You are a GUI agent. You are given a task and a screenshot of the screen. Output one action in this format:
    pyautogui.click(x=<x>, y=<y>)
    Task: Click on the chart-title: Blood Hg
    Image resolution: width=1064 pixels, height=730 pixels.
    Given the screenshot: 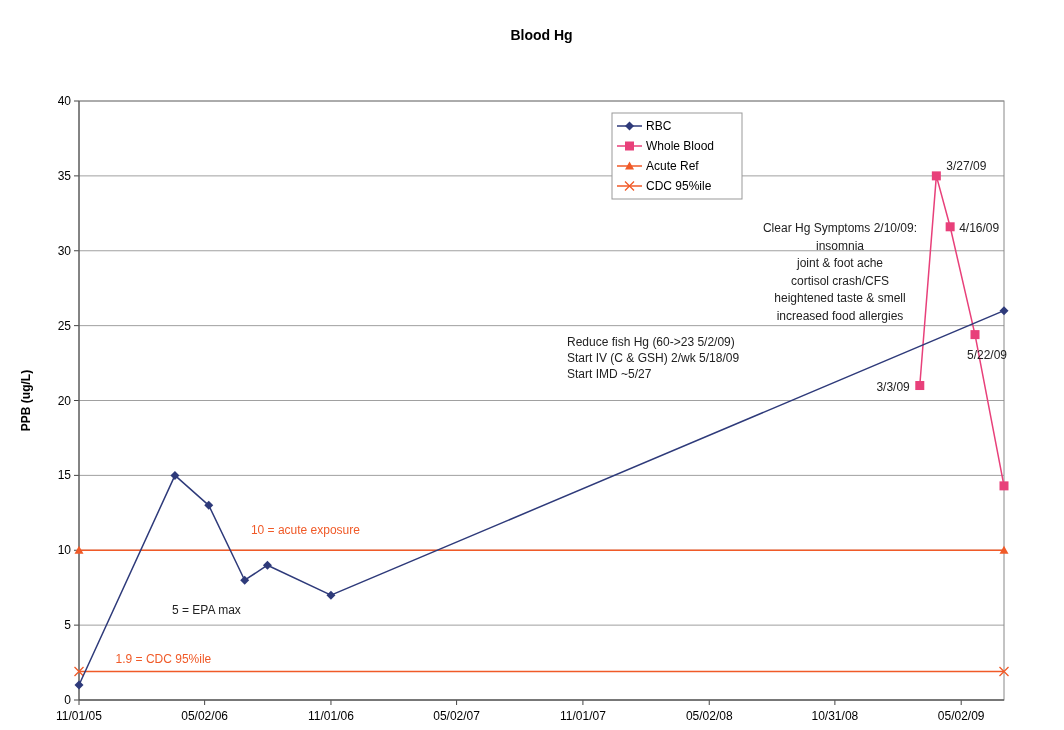 What is the action you would take?
    pyautogui.click(x=541, y=35)
    